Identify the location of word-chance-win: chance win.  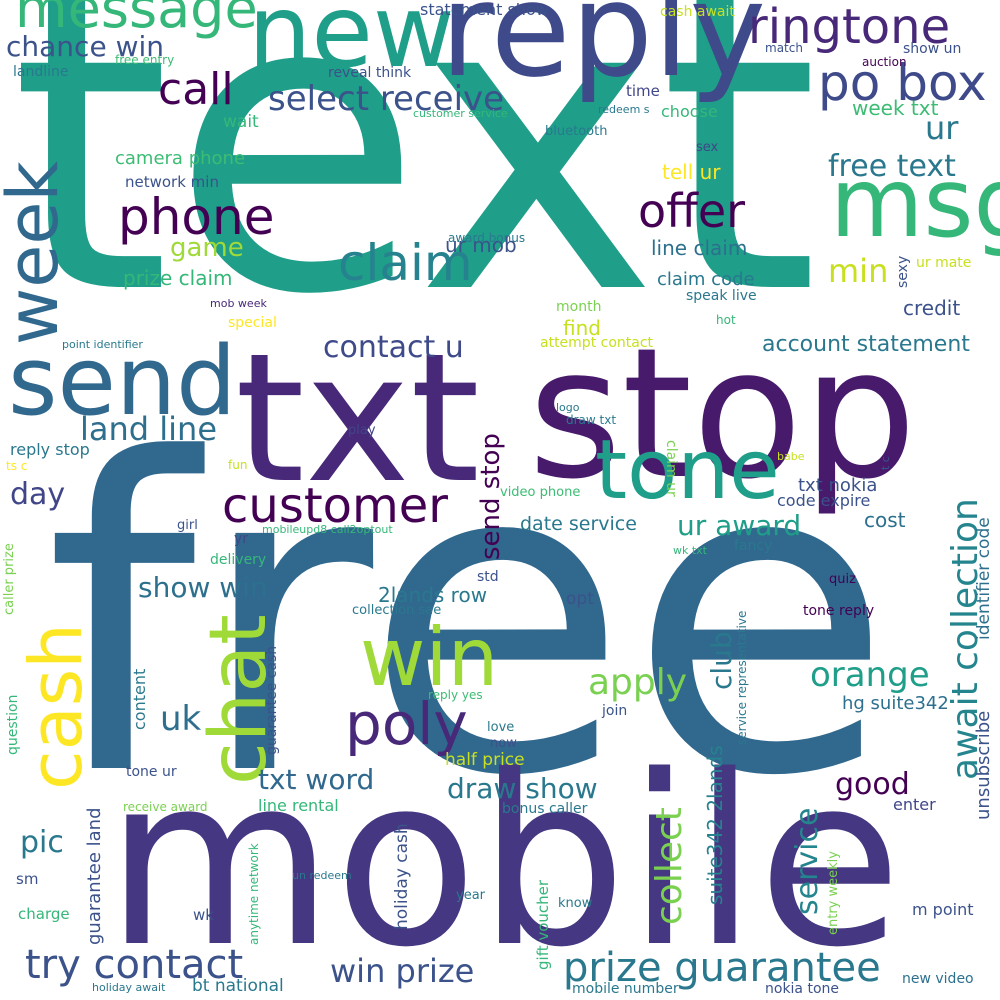
(85, 46).